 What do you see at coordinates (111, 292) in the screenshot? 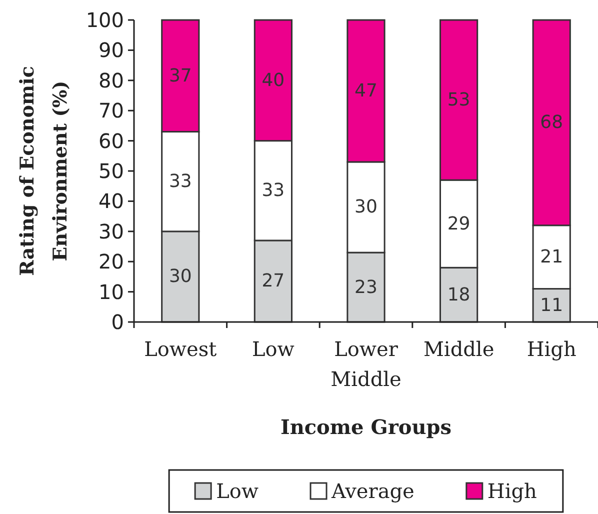
I see `y-tick-label: 10` at bounding box center [111, 292].